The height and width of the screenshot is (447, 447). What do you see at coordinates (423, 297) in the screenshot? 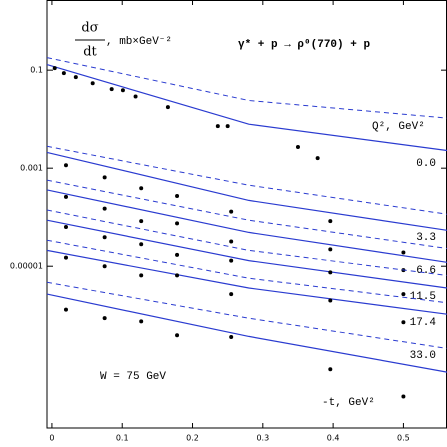
I see `q2-label: 11.5` at bounding box center [423, 297].